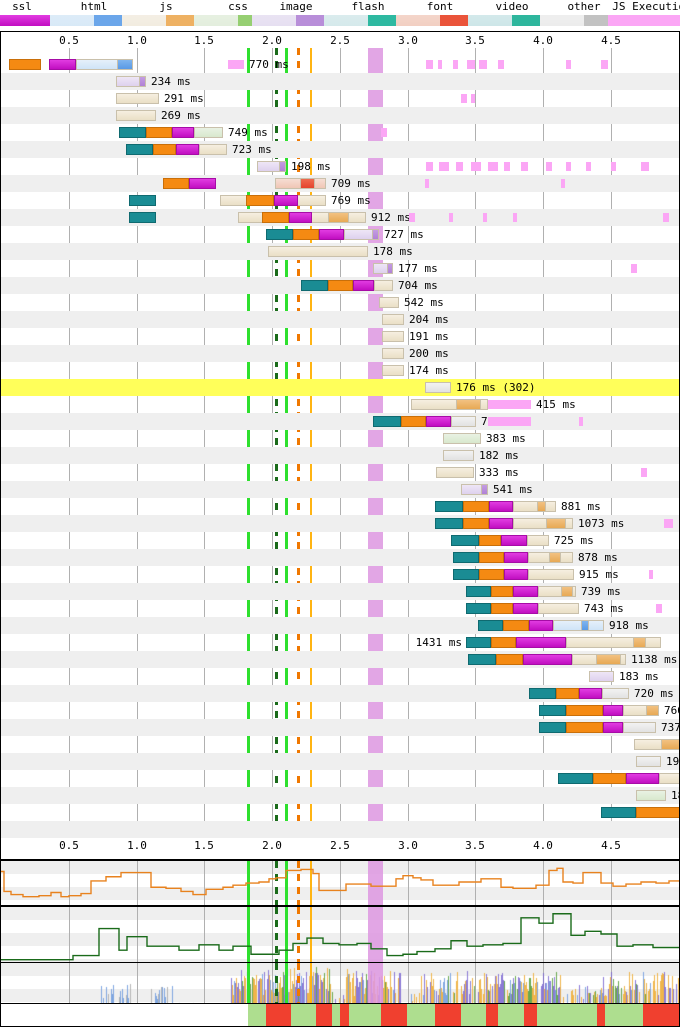  What do you see at coordinates (340, 166) in the screenshot?
I see `request-row: 198 ms` at bounding box center [340, 166].